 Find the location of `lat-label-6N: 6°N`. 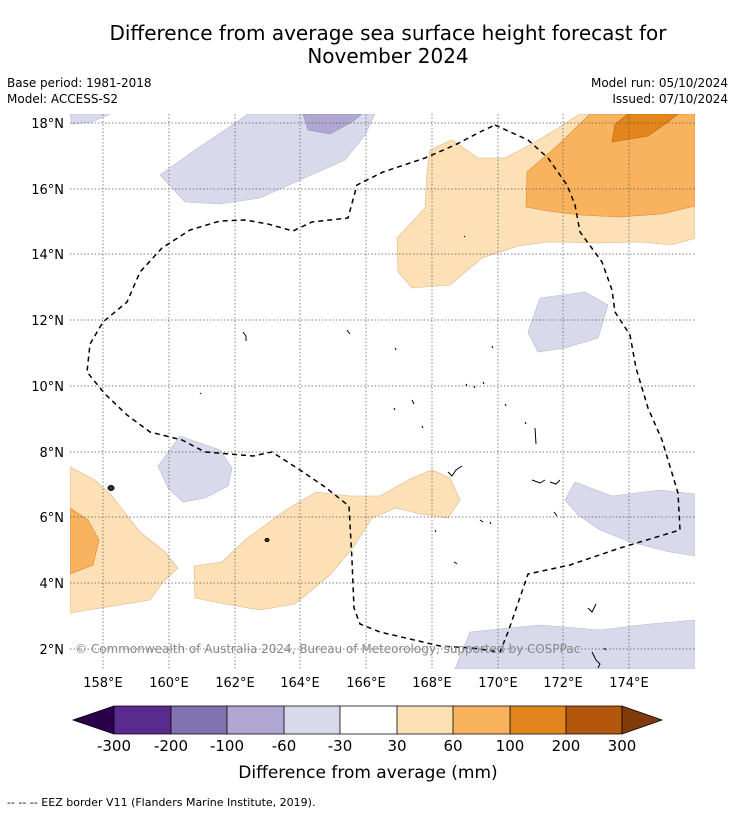

lat-label-6N: 6°N is located at coordinates (52, 518).